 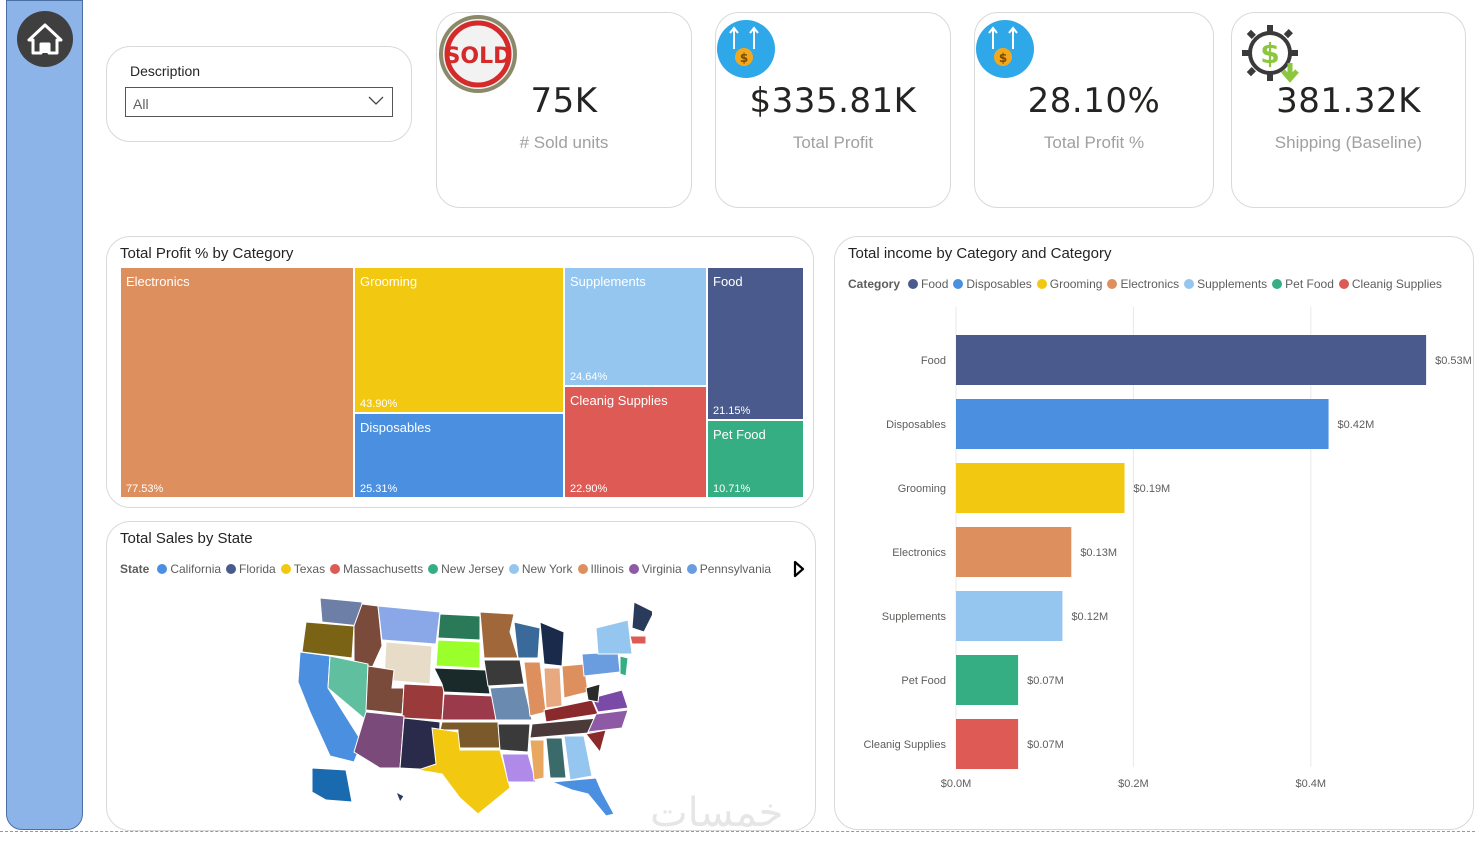 I want to click on bar-electronics, so click(x=1014, y=552).